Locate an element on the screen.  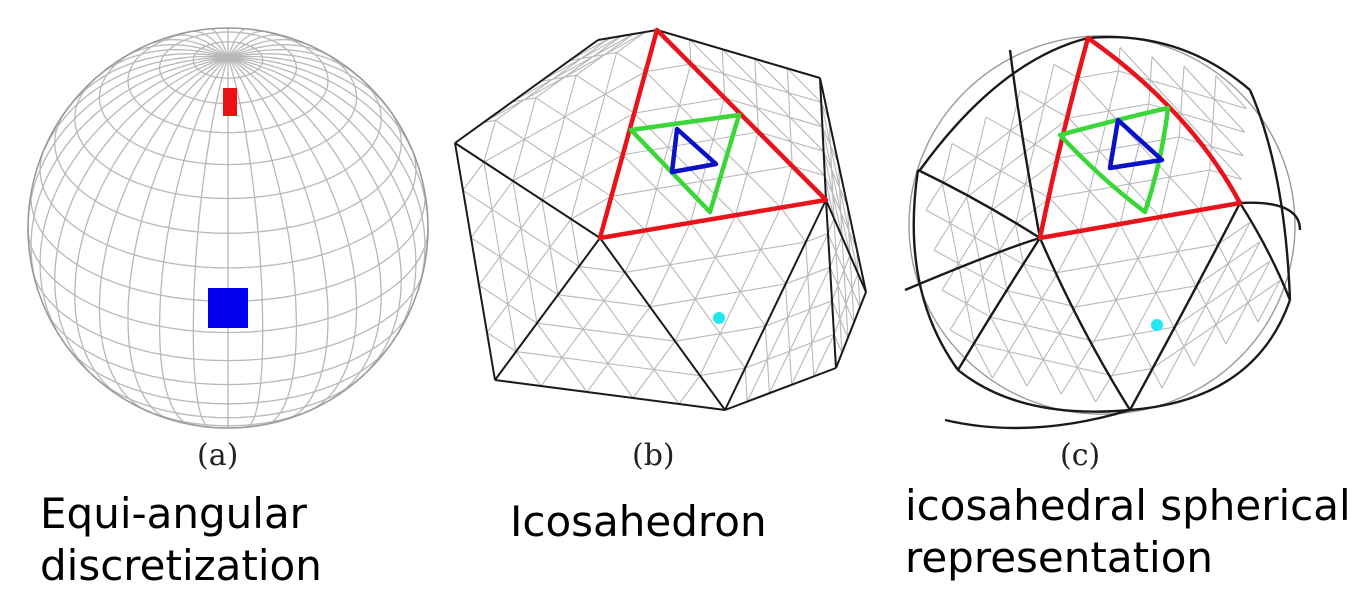
caption-a-line2: discretization is located at coordinates (181, 565).